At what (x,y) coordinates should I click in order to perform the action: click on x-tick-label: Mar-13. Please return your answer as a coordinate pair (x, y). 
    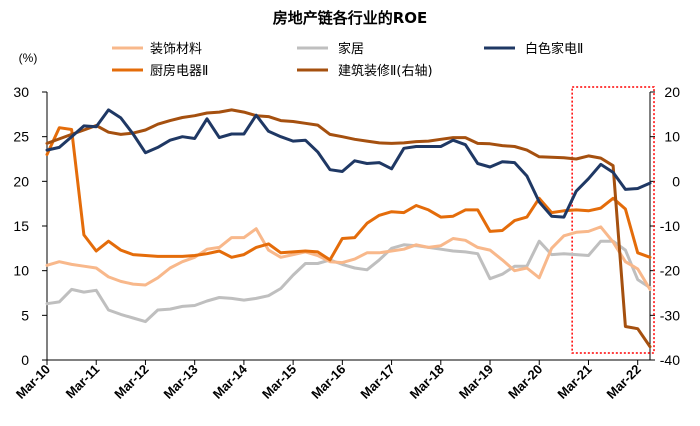
    Looking at the image, I should click on (181, 382).